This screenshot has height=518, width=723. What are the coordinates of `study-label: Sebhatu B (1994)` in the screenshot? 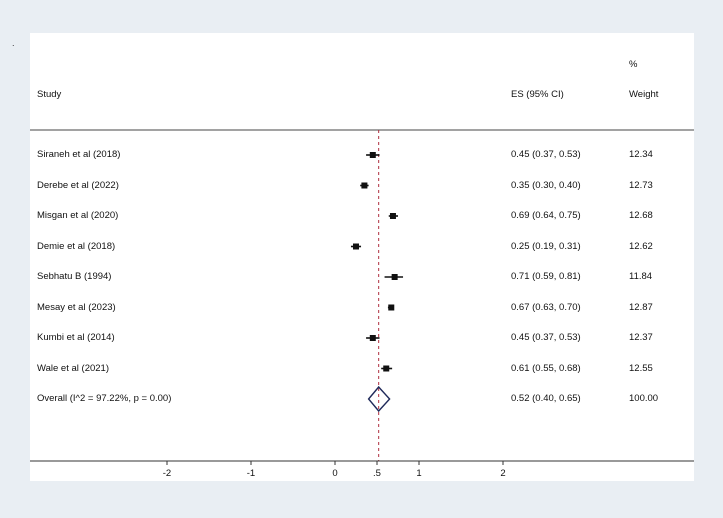 It's located at (74, 276).